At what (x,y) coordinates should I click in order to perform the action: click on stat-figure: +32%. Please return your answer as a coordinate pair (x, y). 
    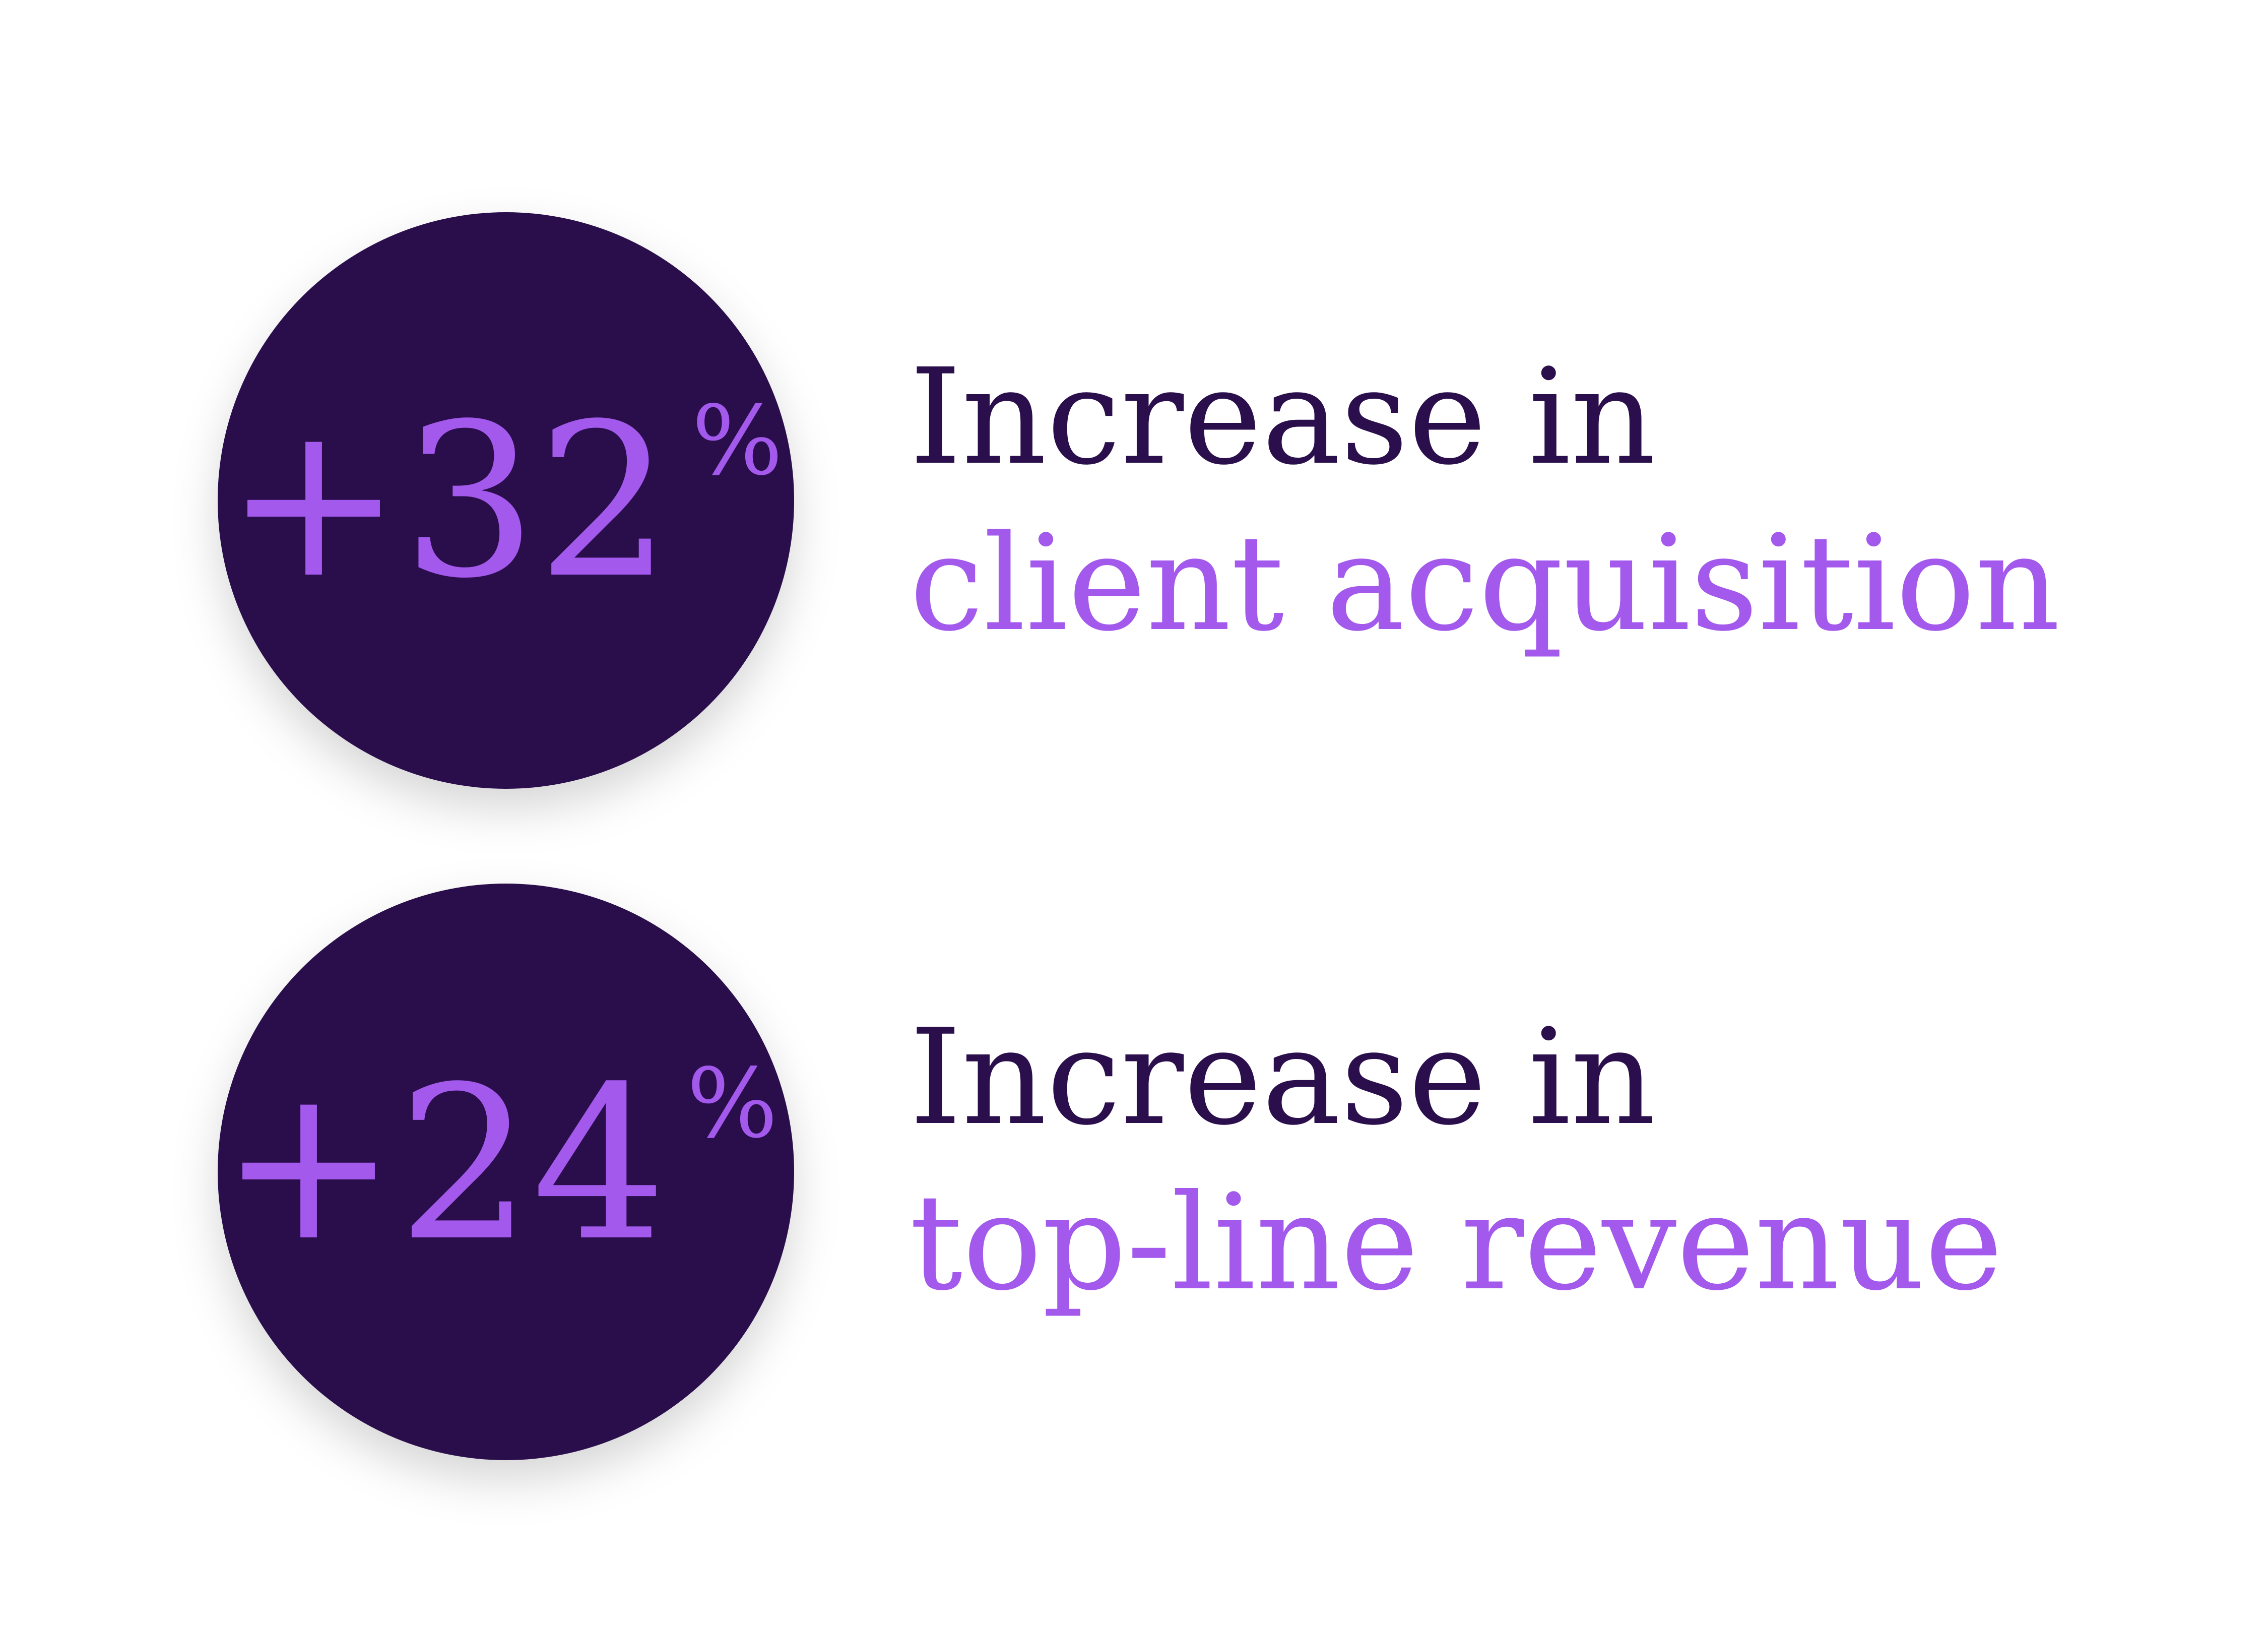
    Looking at the image, I should click on (504, 502).